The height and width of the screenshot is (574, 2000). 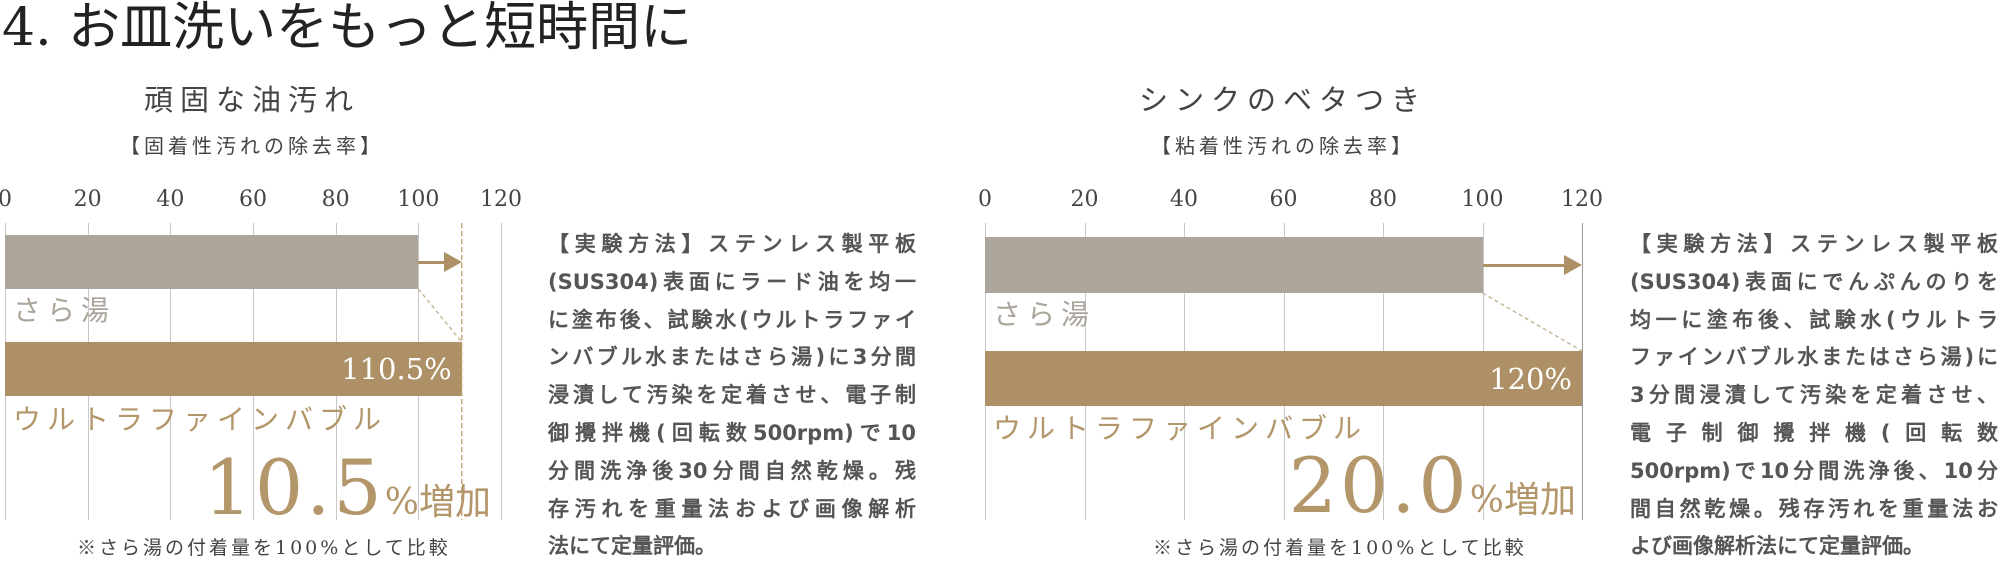 What do you see at coordinates (294, 487) in the screenshot?
I see `increase-number: 10.5` at bounding box center [294, 487].